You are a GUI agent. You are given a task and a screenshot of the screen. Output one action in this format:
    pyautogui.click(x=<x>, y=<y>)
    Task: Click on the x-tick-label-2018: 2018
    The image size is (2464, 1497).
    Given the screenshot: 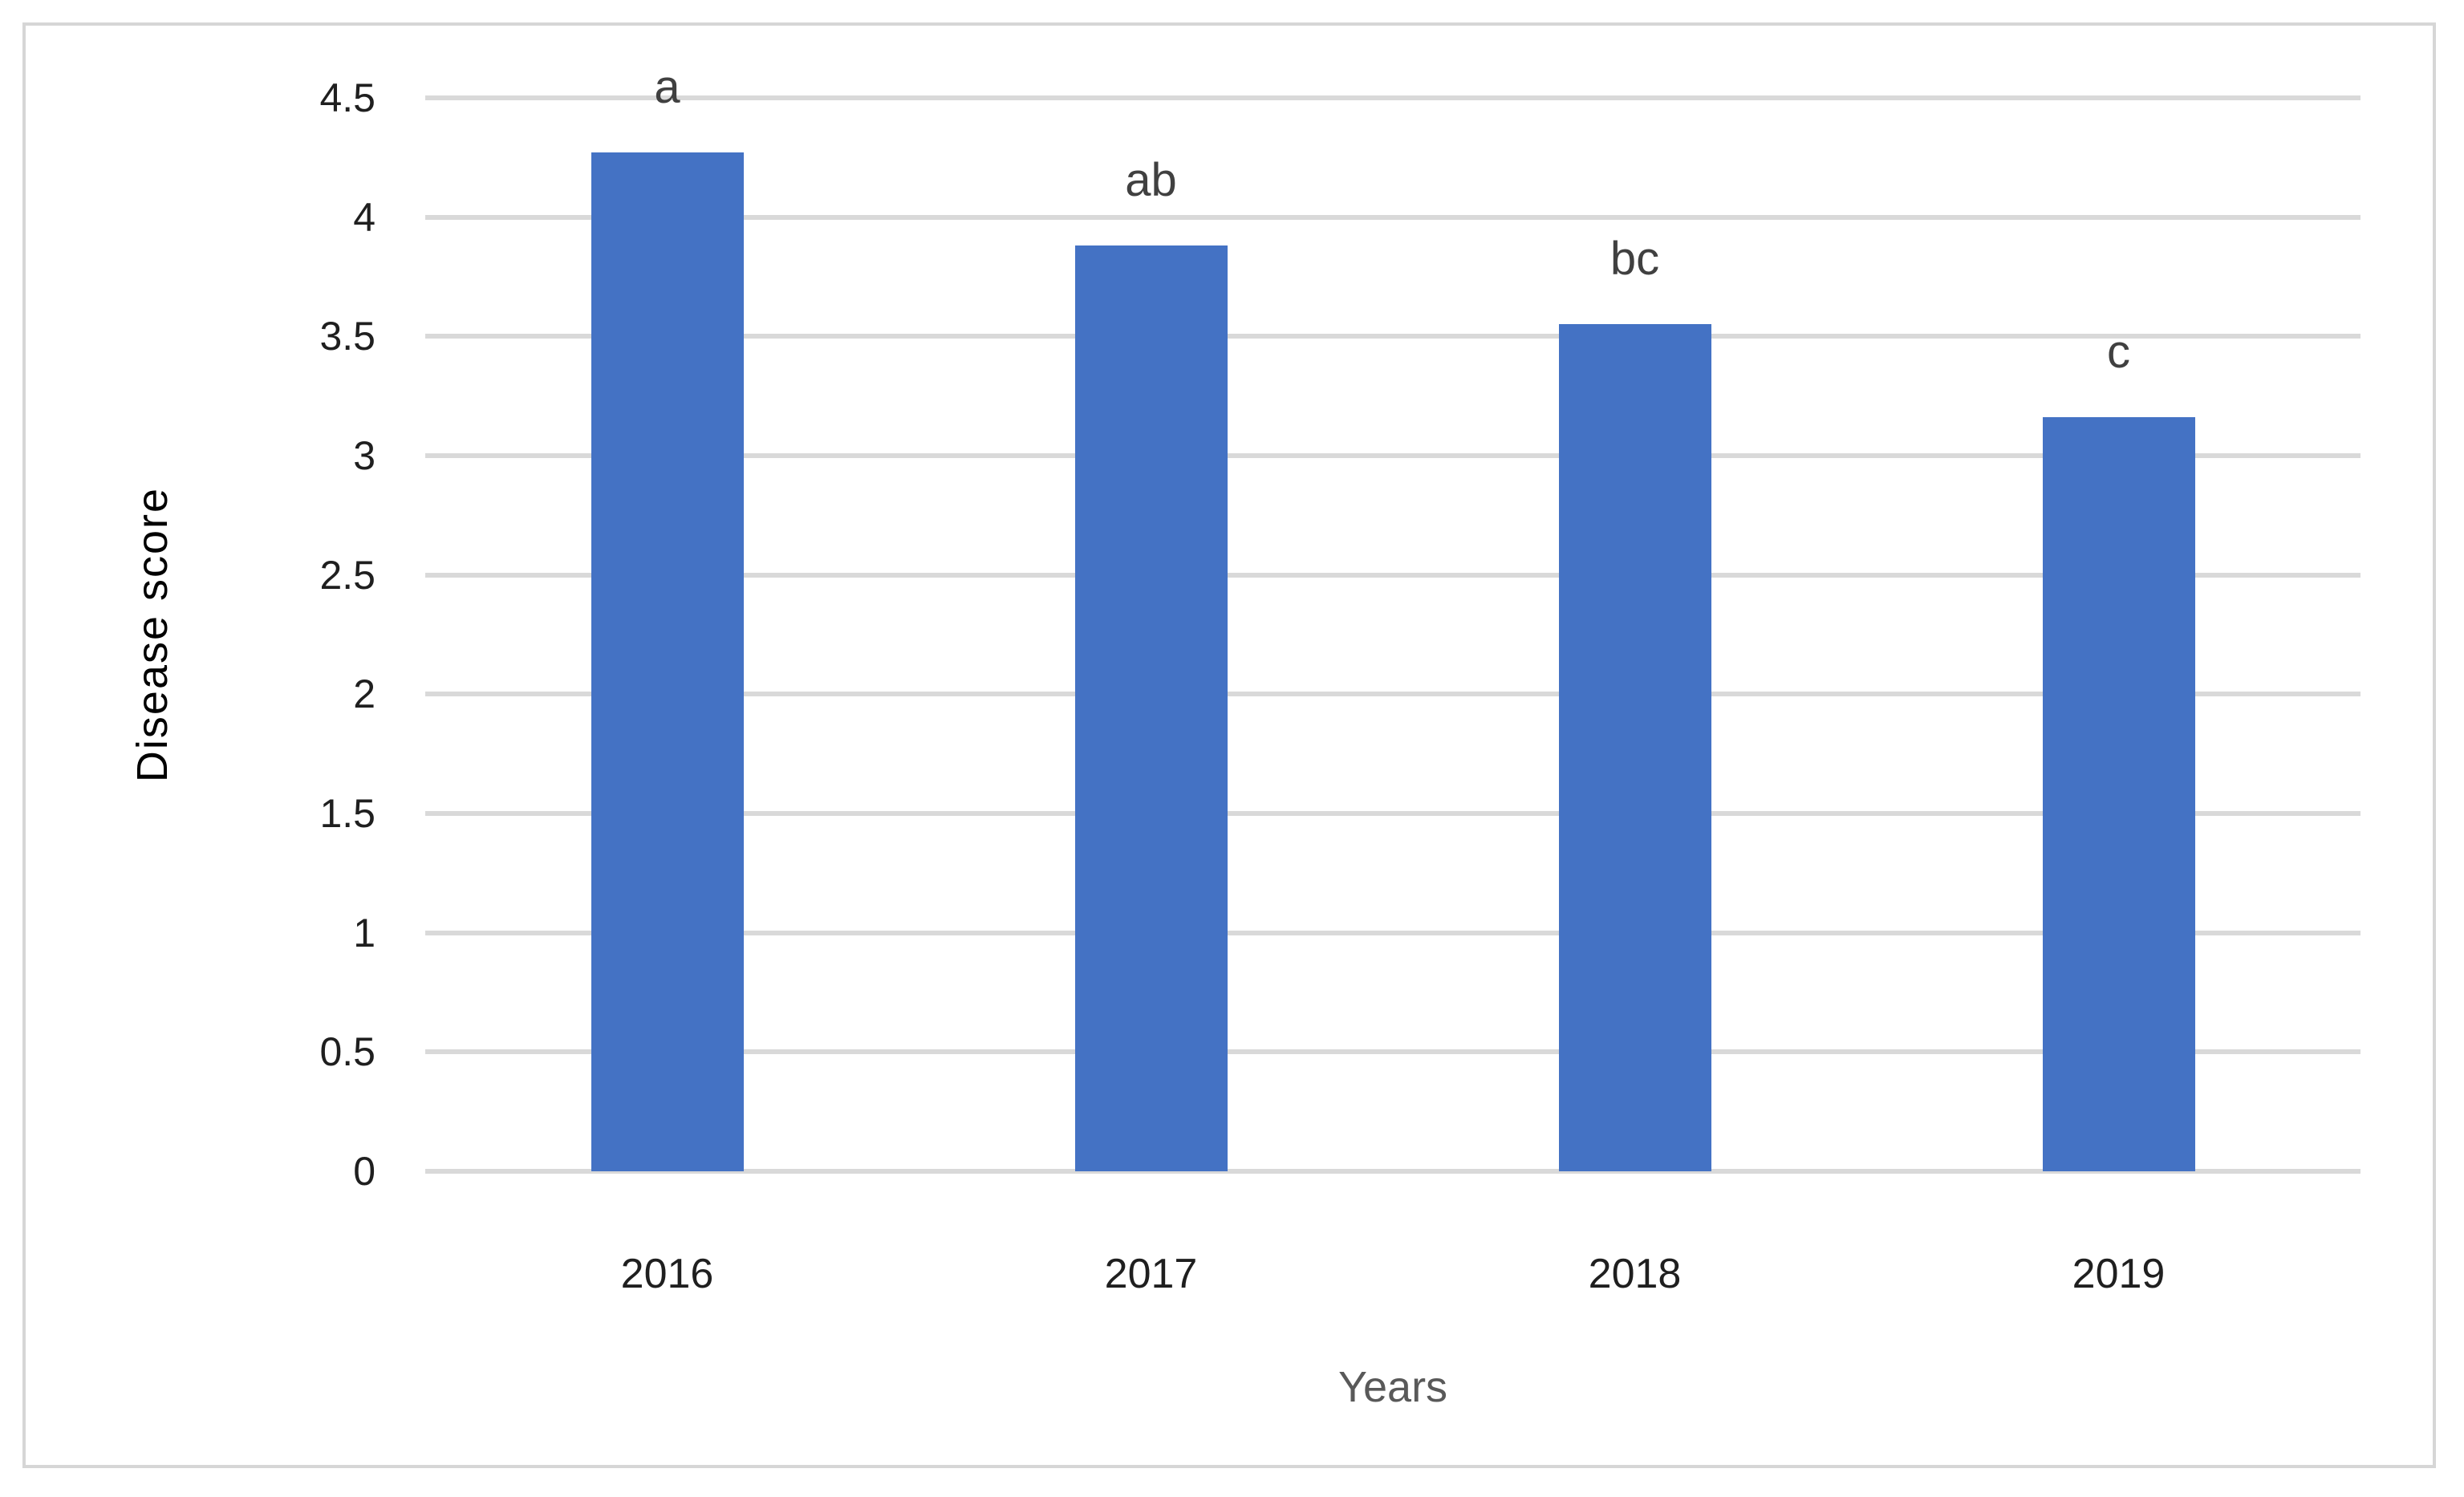 What is the action you would take?
    pyautogui.click(x=1635, y=1274)
    